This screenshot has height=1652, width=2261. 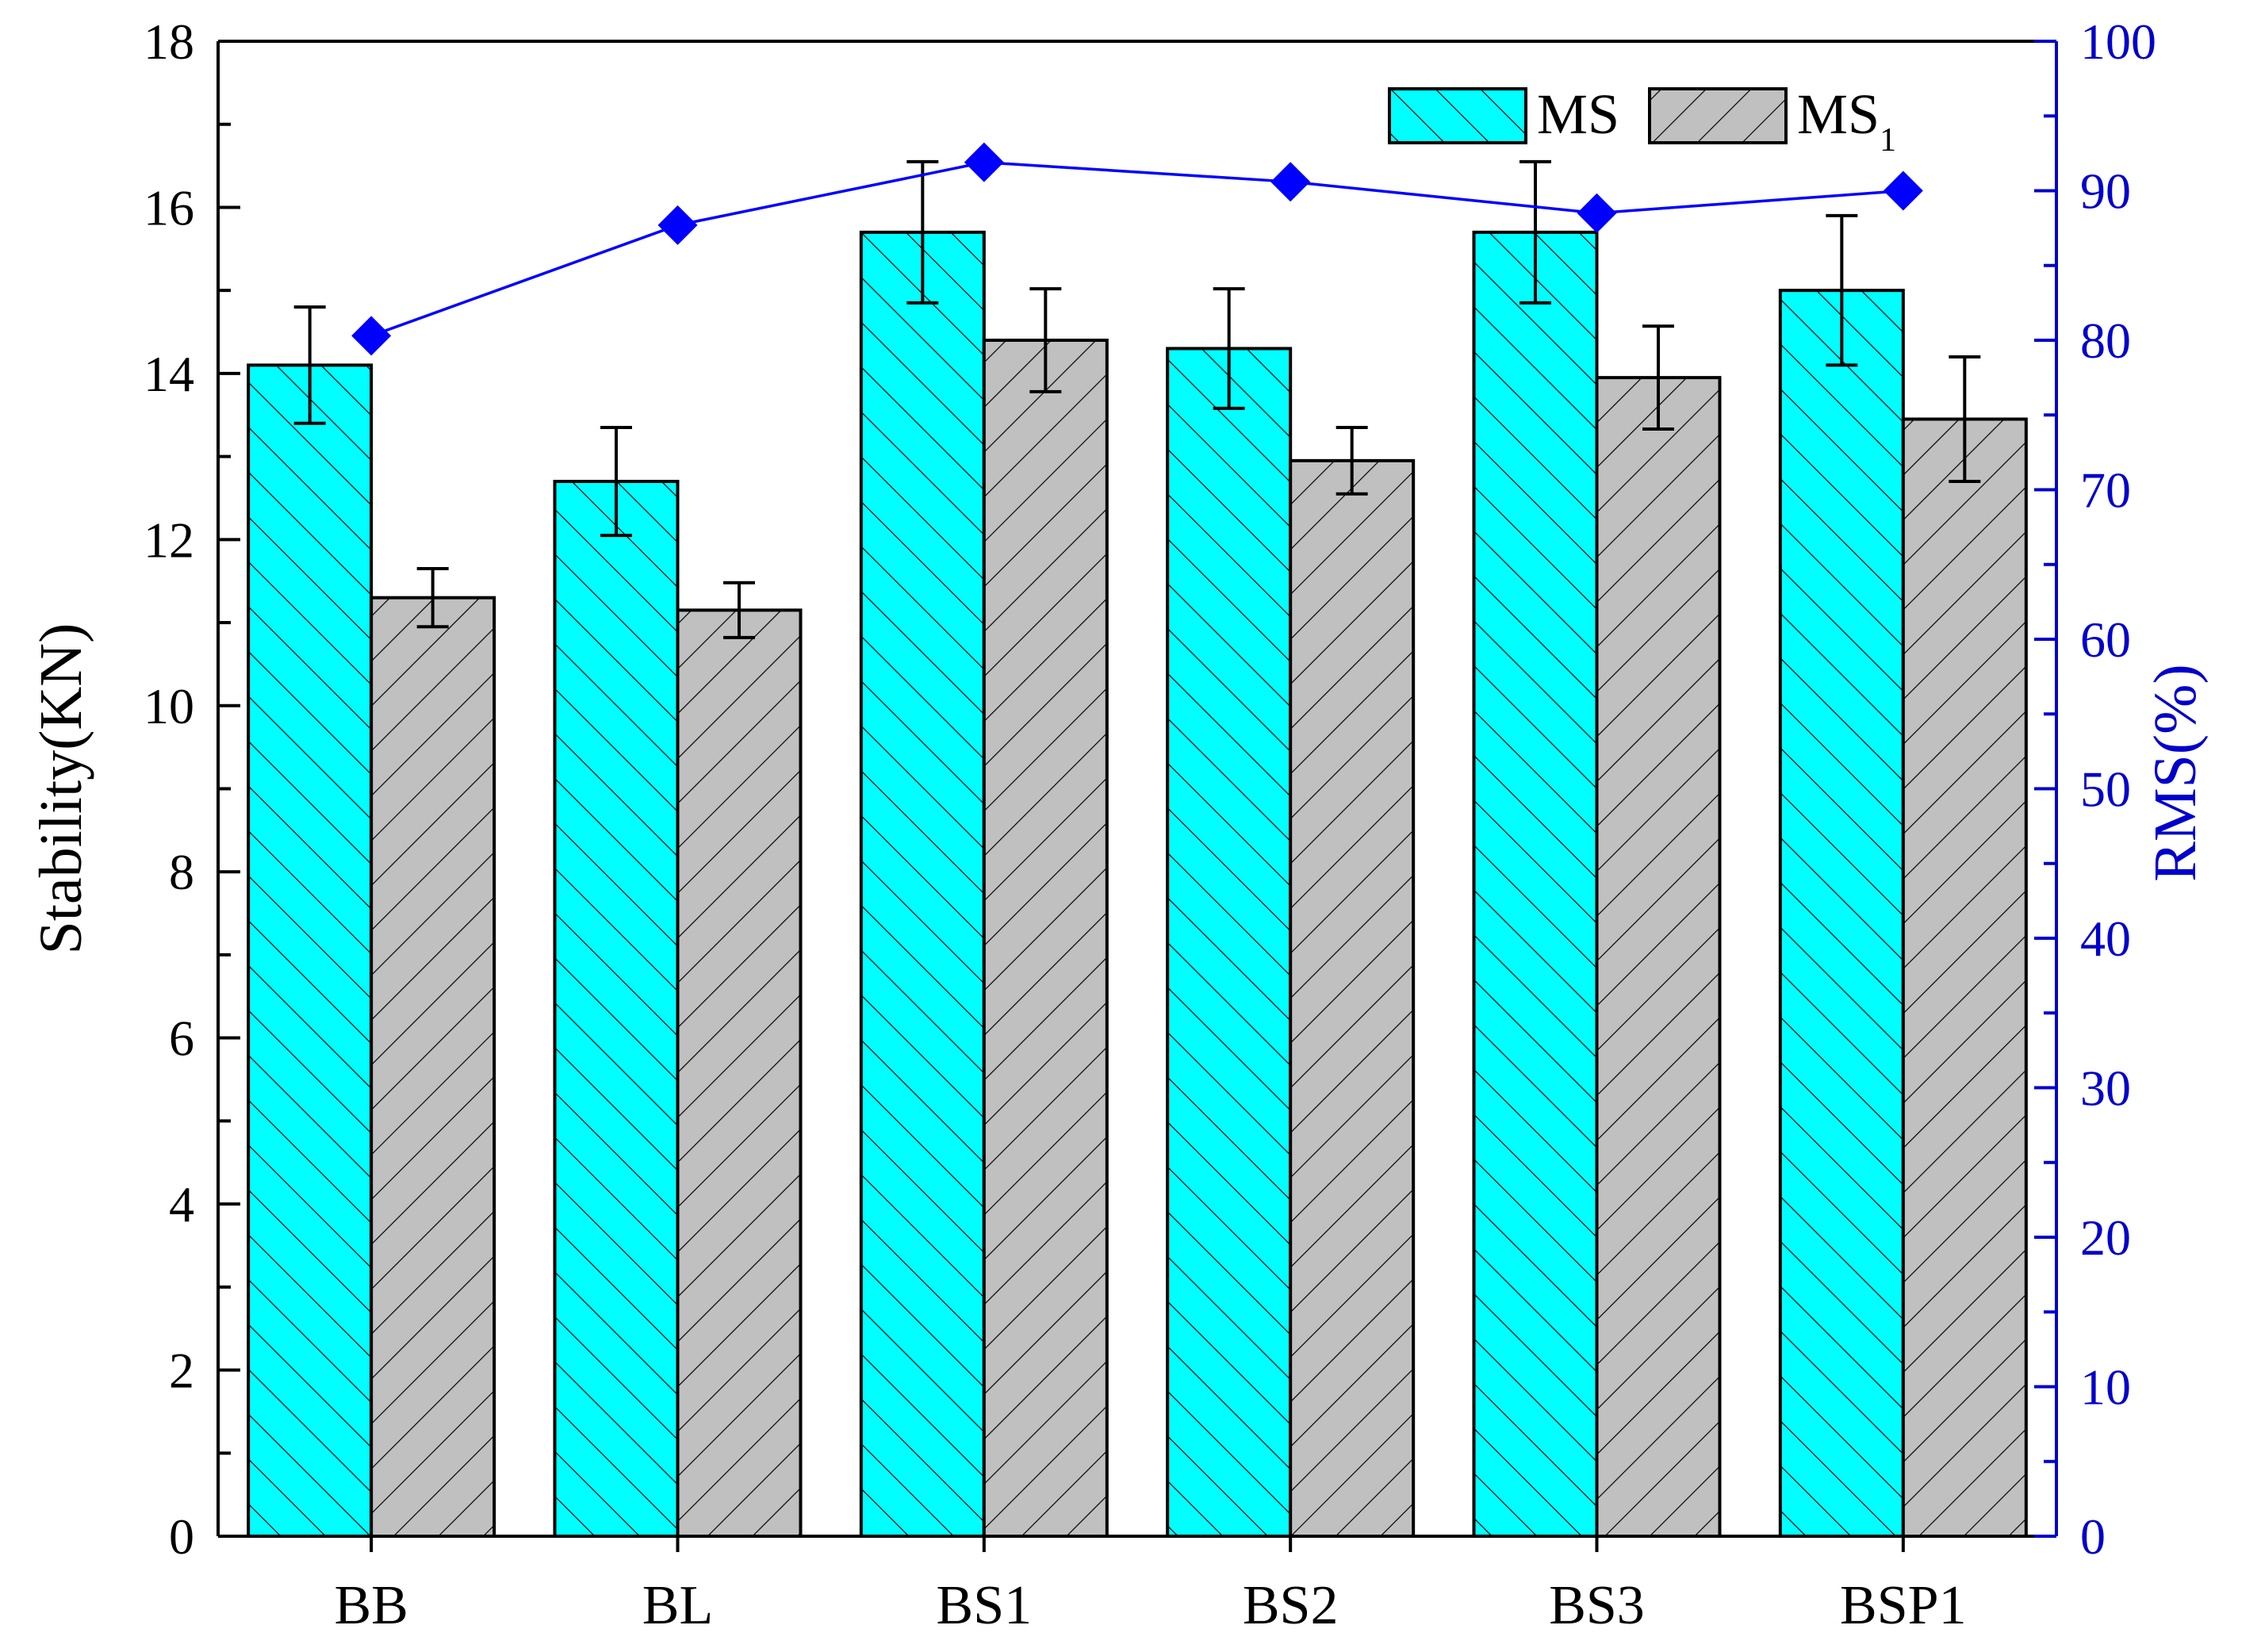 I want to click on x-tick-label-bb: BB, so click(x=371, y=1605).